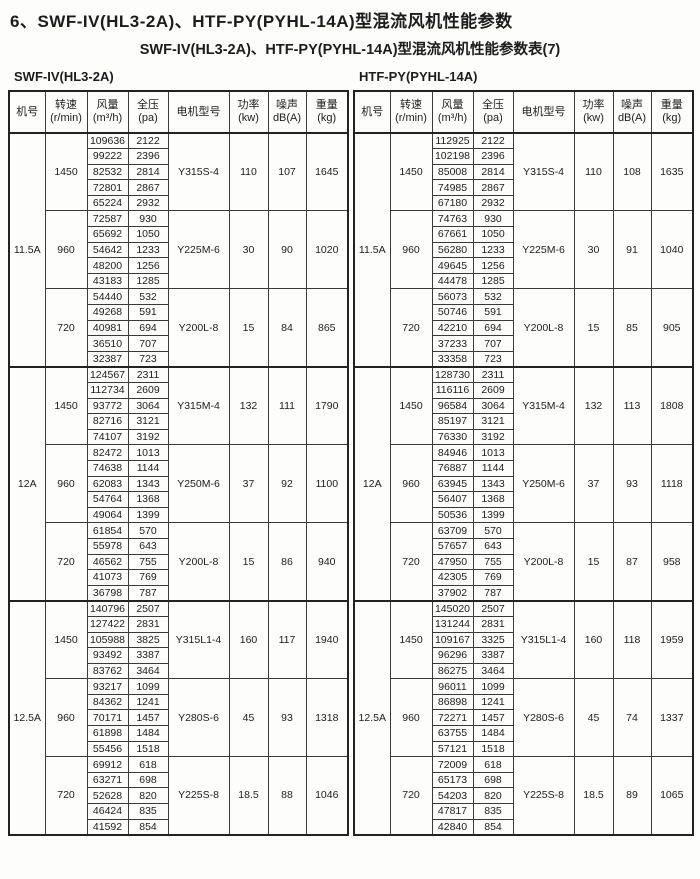 This screenshot has height=879, width=700. Describe the element at coordinates (452, 577) in the screenshot. I see `flow-cell: 42305` at that location.